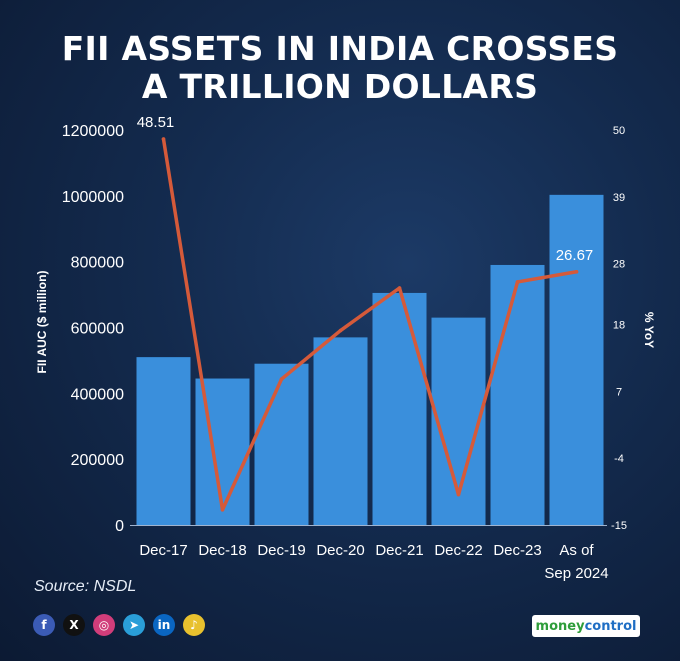  Describe the element at coordinates (156, 122) in the screenshot. I see `data-label: 48.51` at that location.